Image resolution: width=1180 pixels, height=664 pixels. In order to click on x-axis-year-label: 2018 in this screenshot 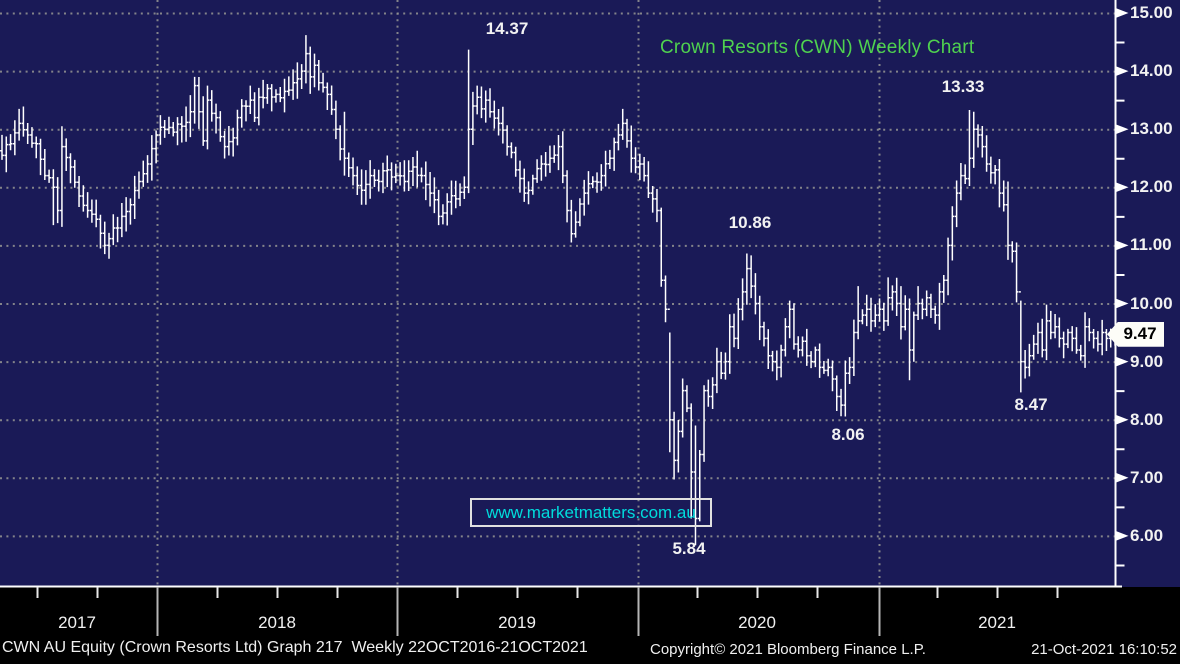, I will do `click(277, 622)`.